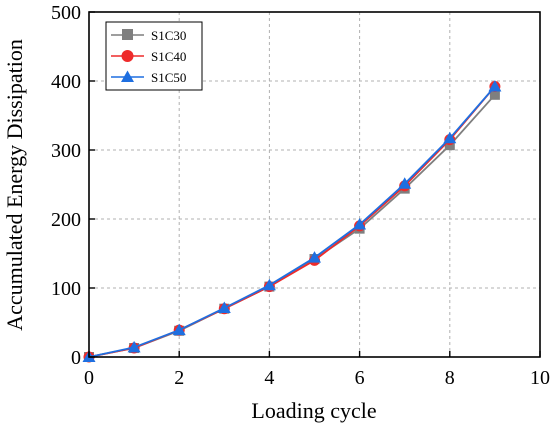 This screenshot has height=428, width=550. I want to click on x-tick-label: 4, so click(269, 378).